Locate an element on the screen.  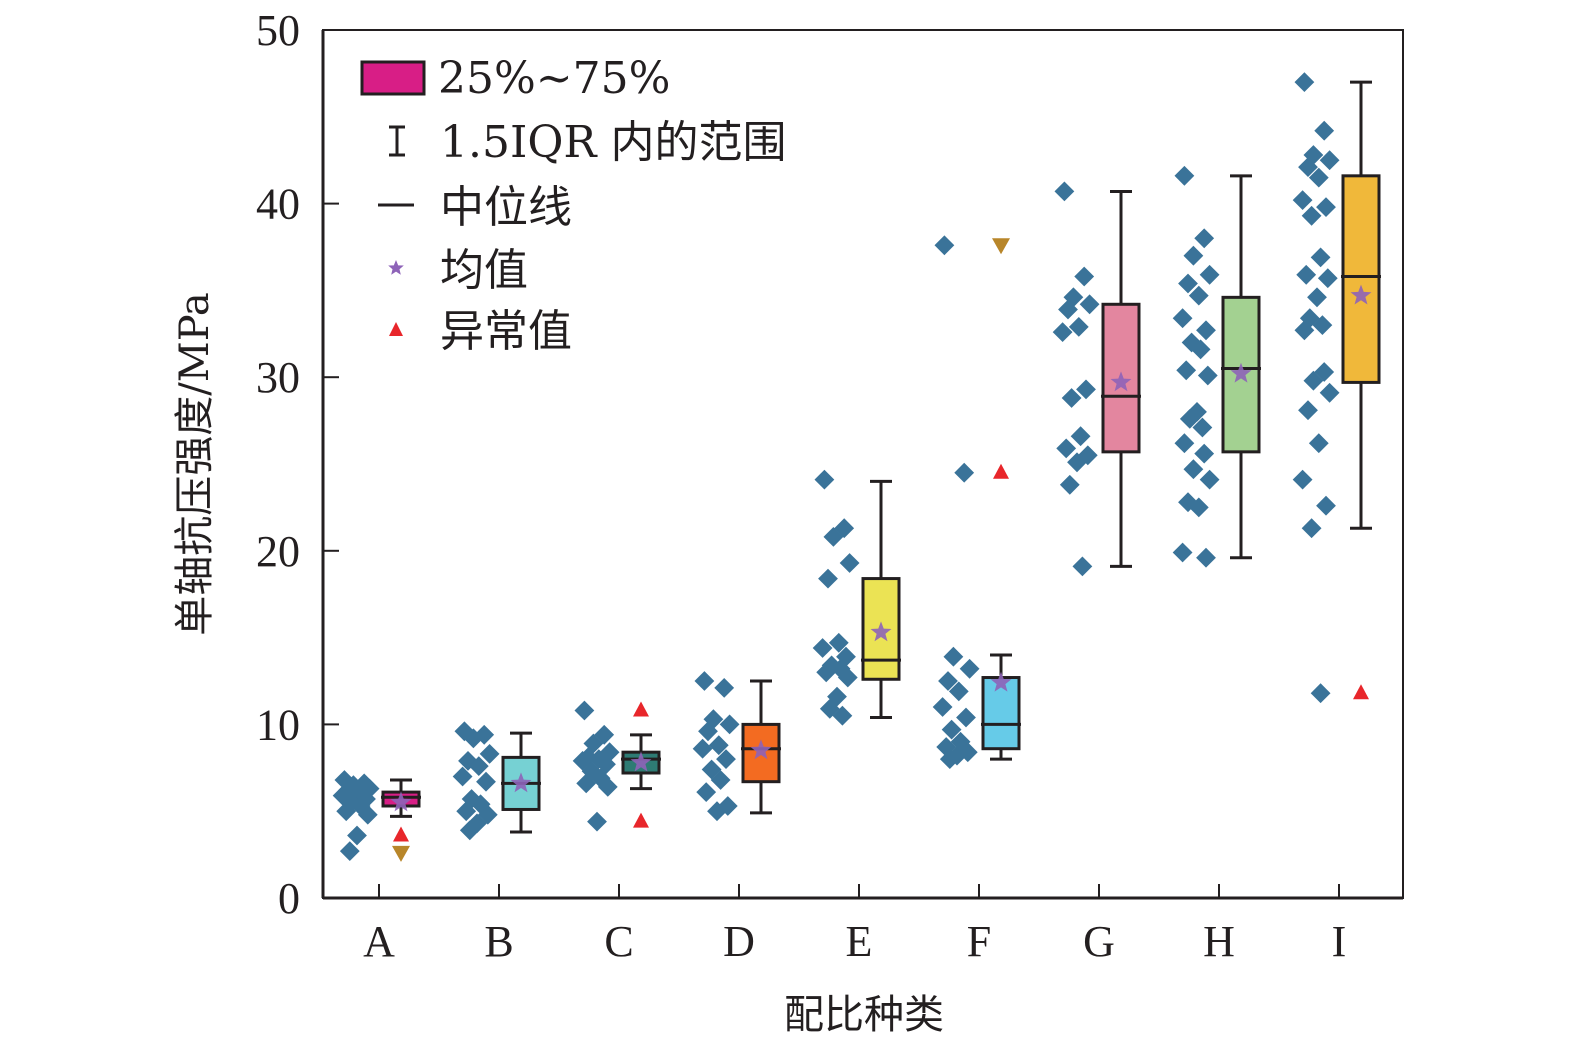
y-axis-title: 单轴抗压强度/MPa is located at coordinates (195, 463).